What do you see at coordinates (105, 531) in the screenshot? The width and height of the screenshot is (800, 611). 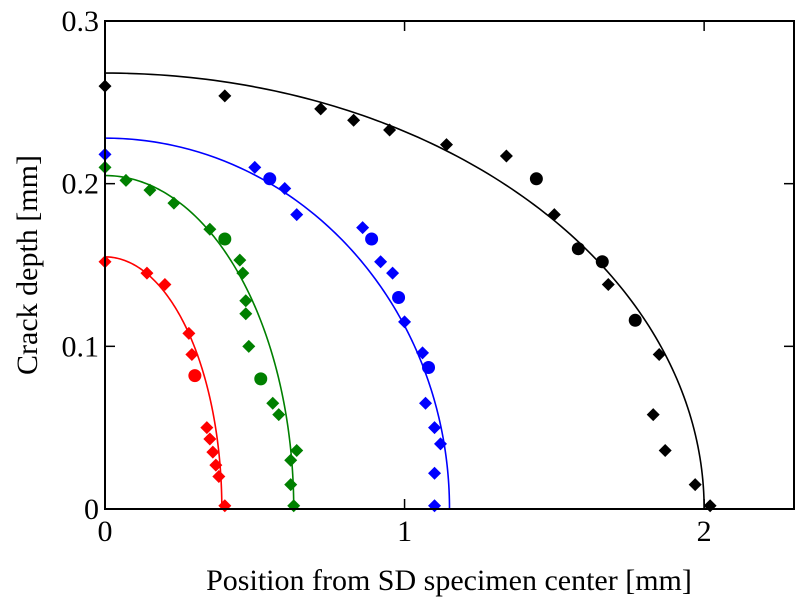 I see `x-tick-label-0: 0` at bounding box center [105, 531].